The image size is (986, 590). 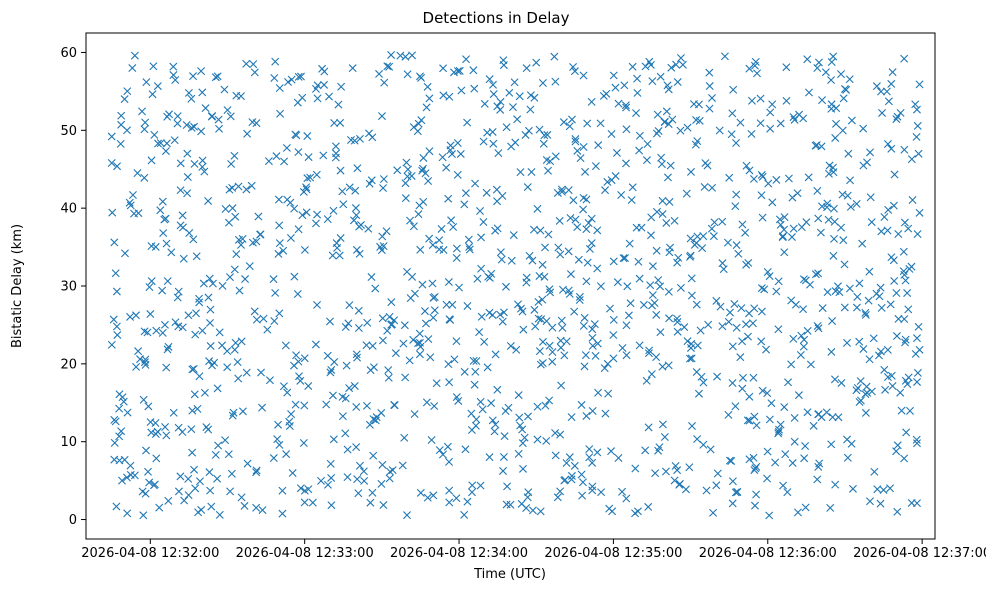 What do you see at coordinates (459, 553) in the screenshot?
I see `x-tick-label: 2026-04-08 12:34:00` at bounding box center [459, 553].